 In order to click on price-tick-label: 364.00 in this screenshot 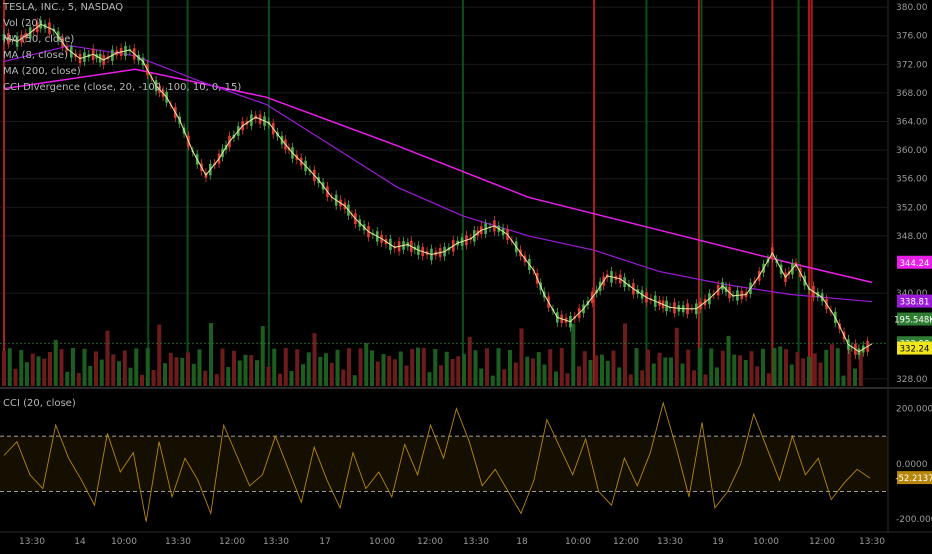, I will do `click(912, 123)`.